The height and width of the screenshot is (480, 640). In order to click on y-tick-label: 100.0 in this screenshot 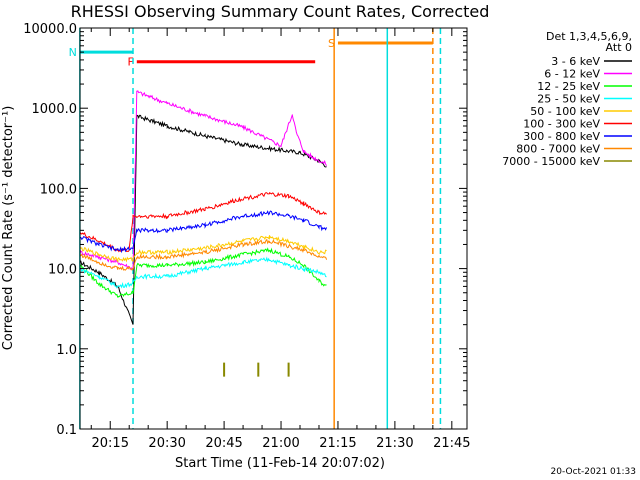, I will do `click(58, 189)`.